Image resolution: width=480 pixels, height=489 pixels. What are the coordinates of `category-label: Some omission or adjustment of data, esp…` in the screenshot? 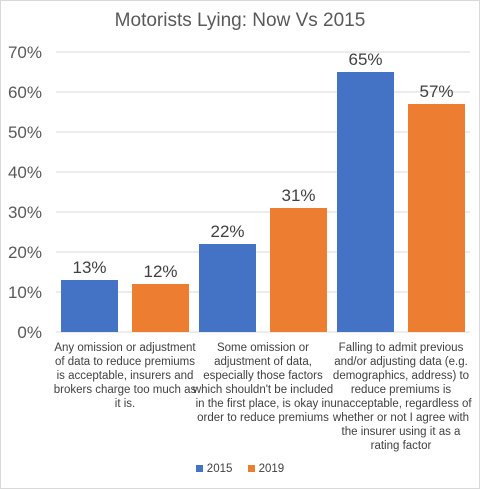 It's located at (263, 383).